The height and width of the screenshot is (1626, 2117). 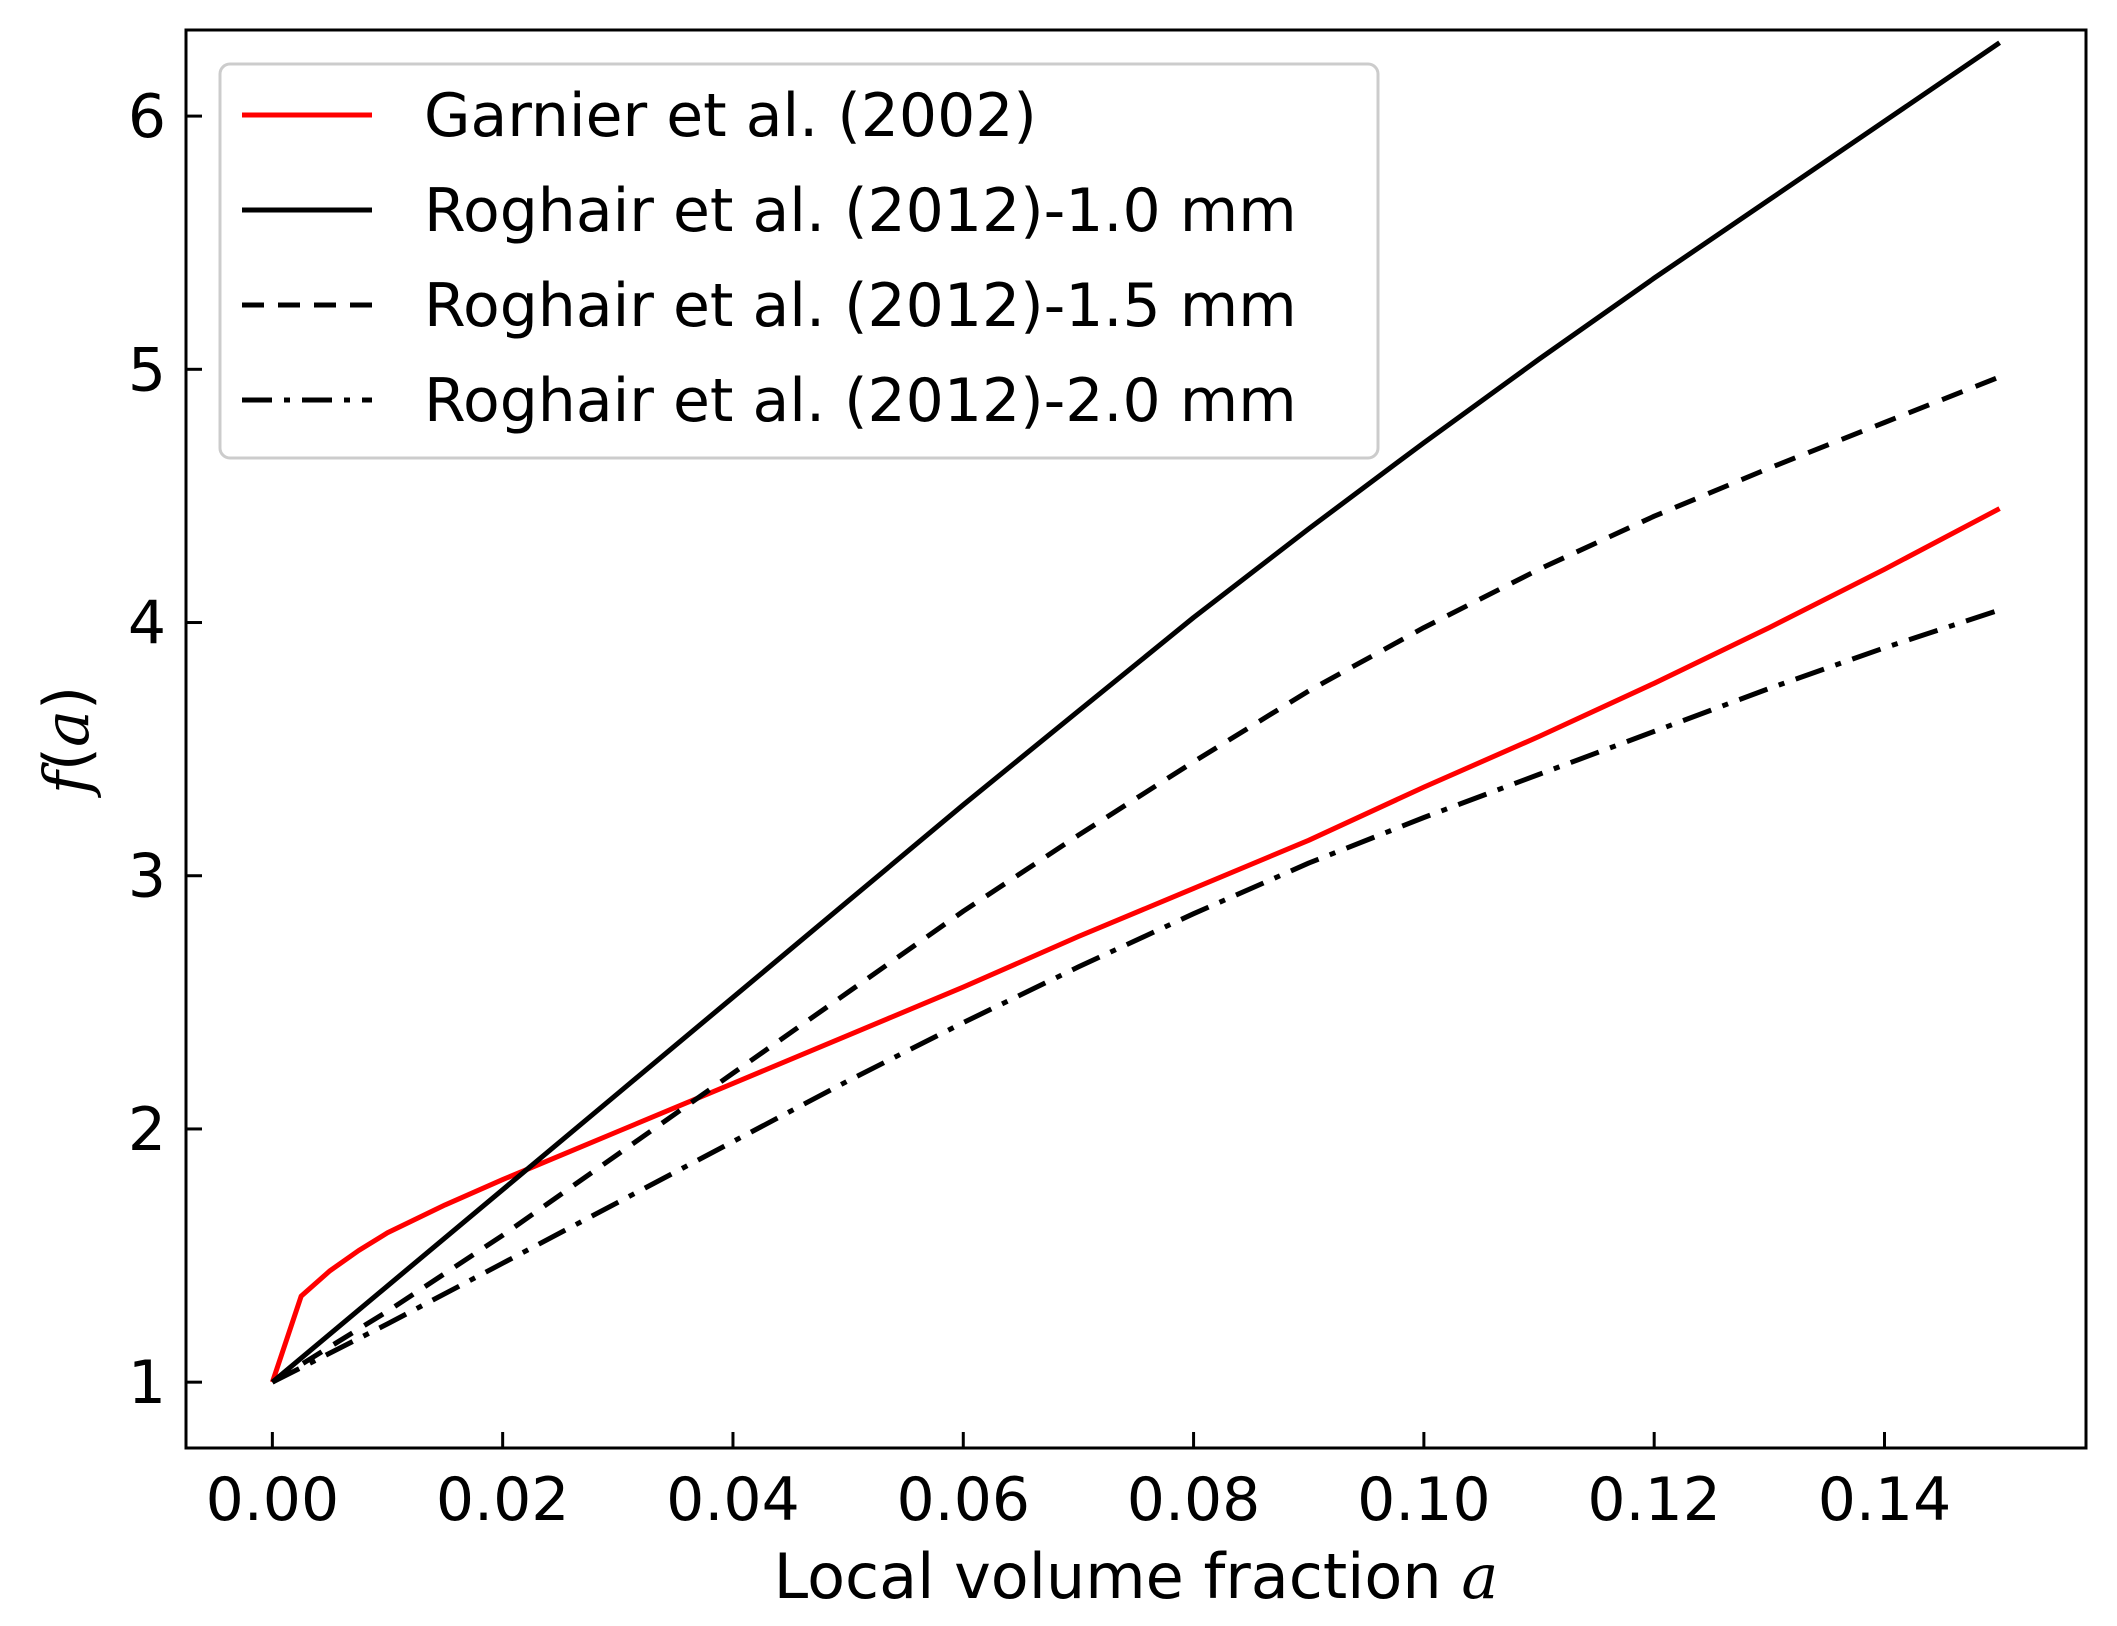 I want to click on y-axis-variable: a, so click(x=66, y=728).